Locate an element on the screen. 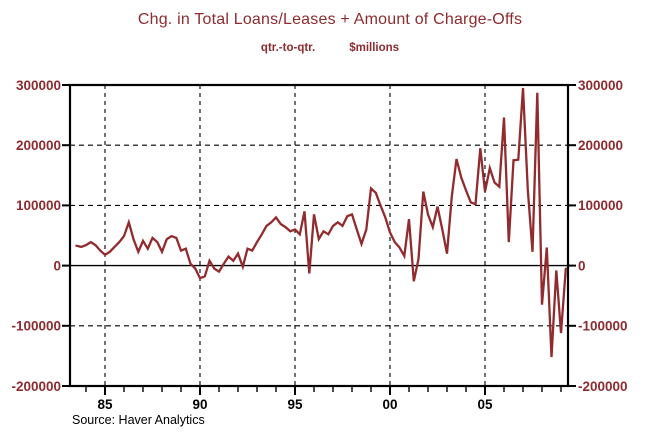 The height and width of the screenshot is (438, 660). x-tick-label: 95 is located at coordinates (295, 404).